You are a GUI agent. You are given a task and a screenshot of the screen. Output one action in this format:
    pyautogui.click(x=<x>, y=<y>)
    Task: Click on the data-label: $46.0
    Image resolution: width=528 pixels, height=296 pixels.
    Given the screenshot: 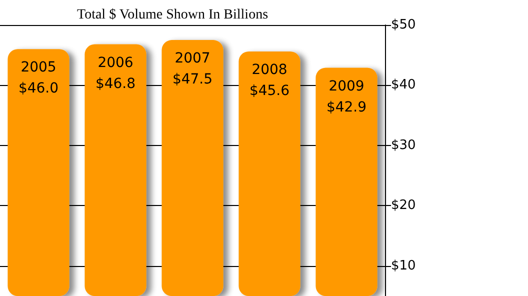 What is the action you would take?
    pyautogui.click(x=38, y=88)
    